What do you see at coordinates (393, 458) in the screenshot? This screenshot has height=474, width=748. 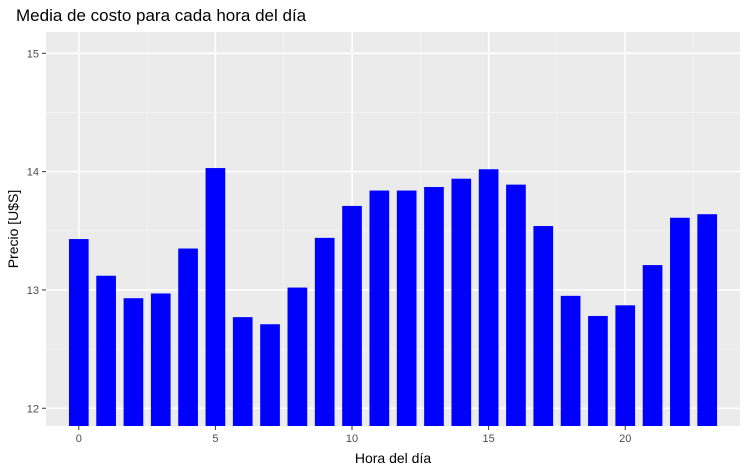 I see `x-axis-title: Hora del día` at bounding box center [393, 458].